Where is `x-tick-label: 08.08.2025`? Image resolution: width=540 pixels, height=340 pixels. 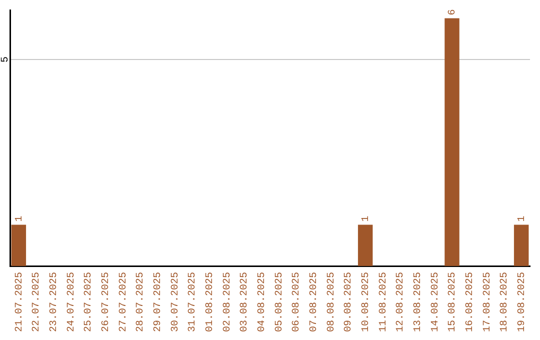 x-tick-label: 08.08.2025 is located at coordinates (332, 302).